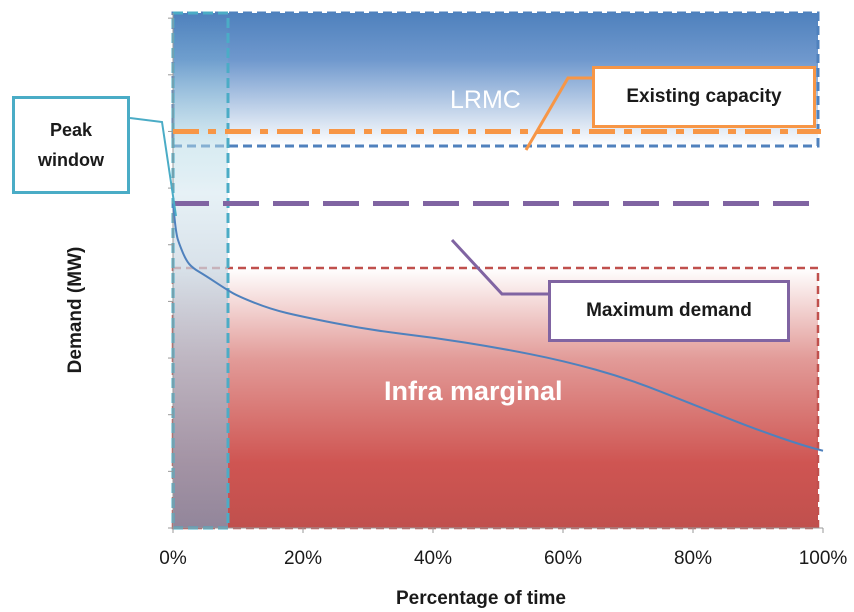 The image size is (854, 612). Describe the element at coordinates (200, 270) in the screenshot. I see `peak-window-region` at that location.